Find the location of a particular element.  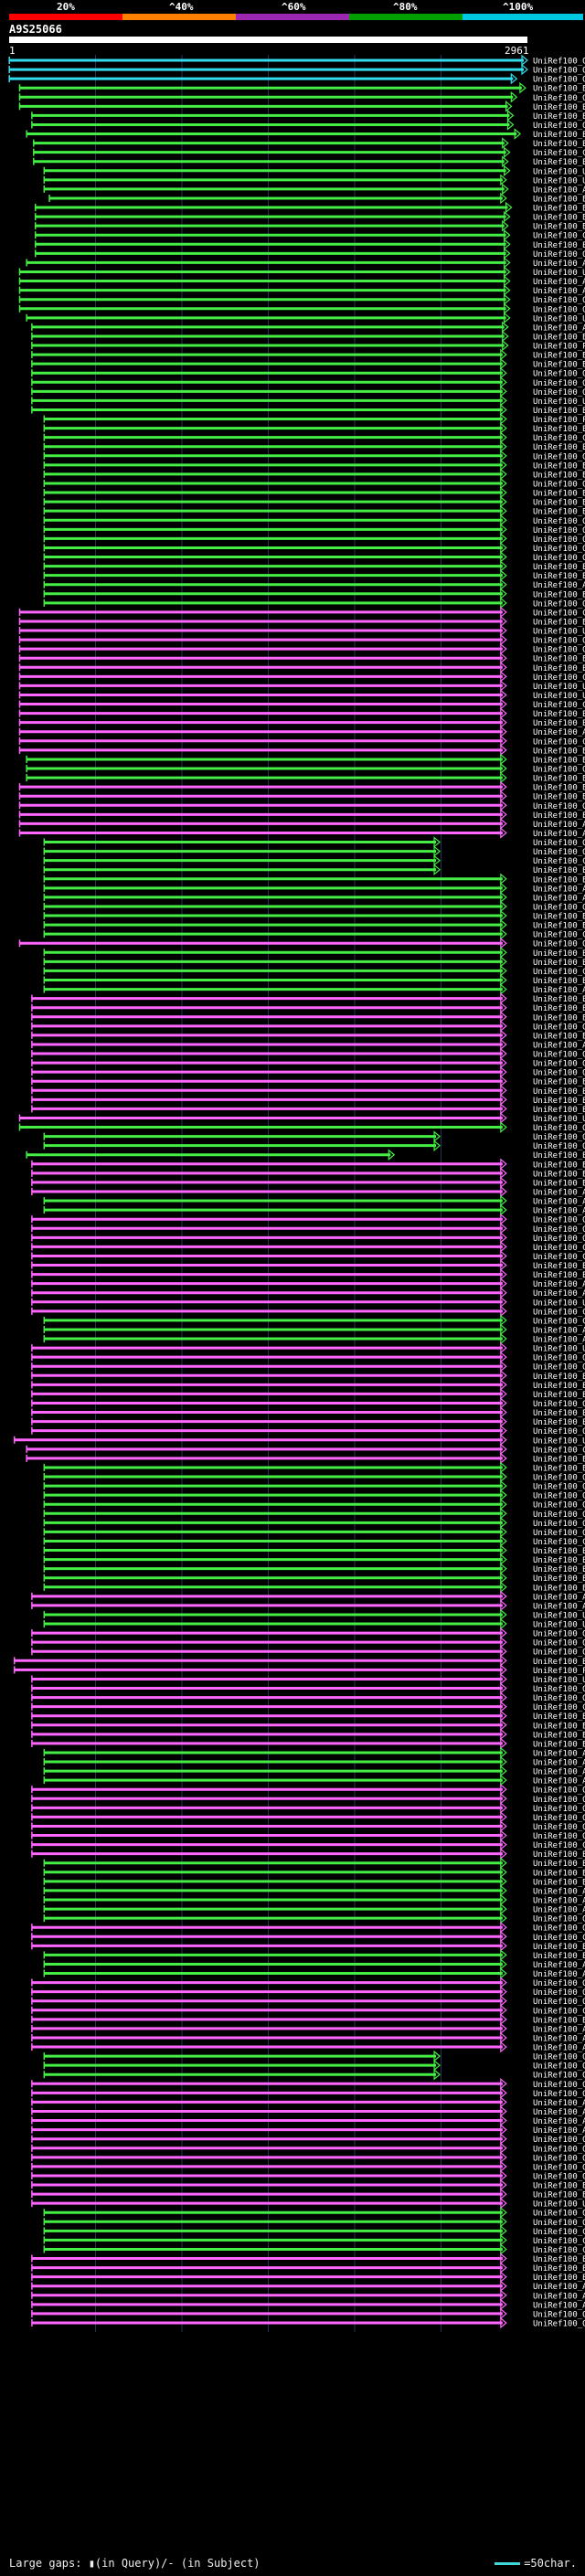

hit-label: UniRef100_B4FSW4 is located at coordinates (559, 926).